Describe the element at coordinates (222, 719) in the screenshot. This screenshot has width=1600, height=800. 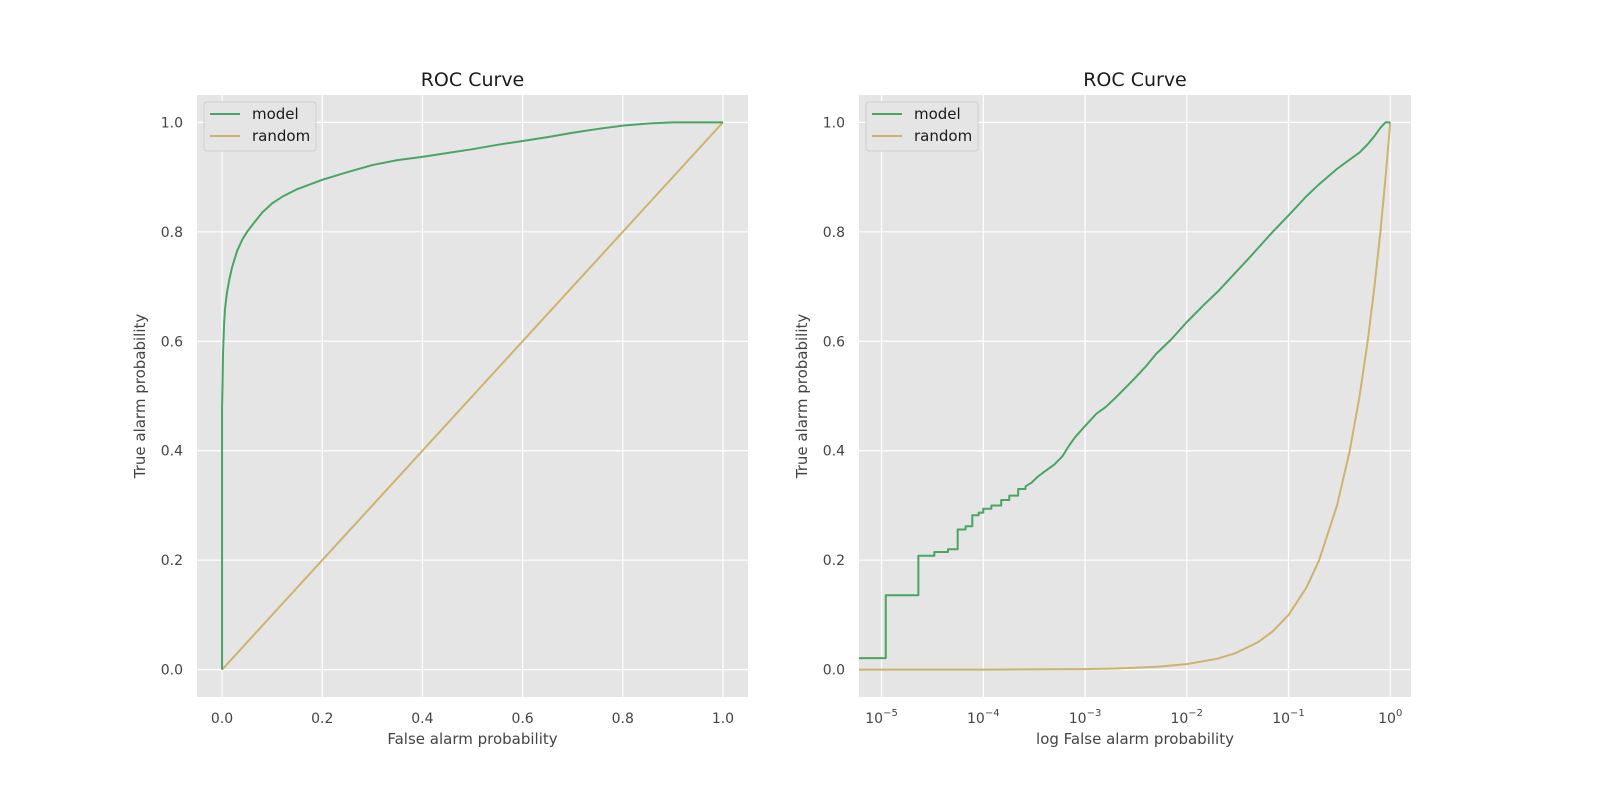
I see `x-tick-label: 0.0` at that location.